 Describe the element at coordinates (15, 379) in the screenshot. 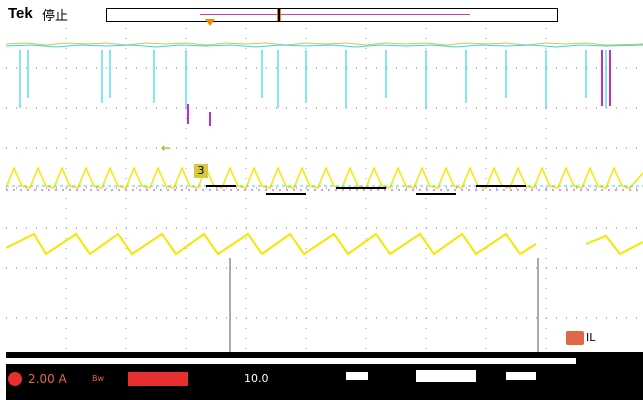

I see `ch-indicator-icon` at that location.